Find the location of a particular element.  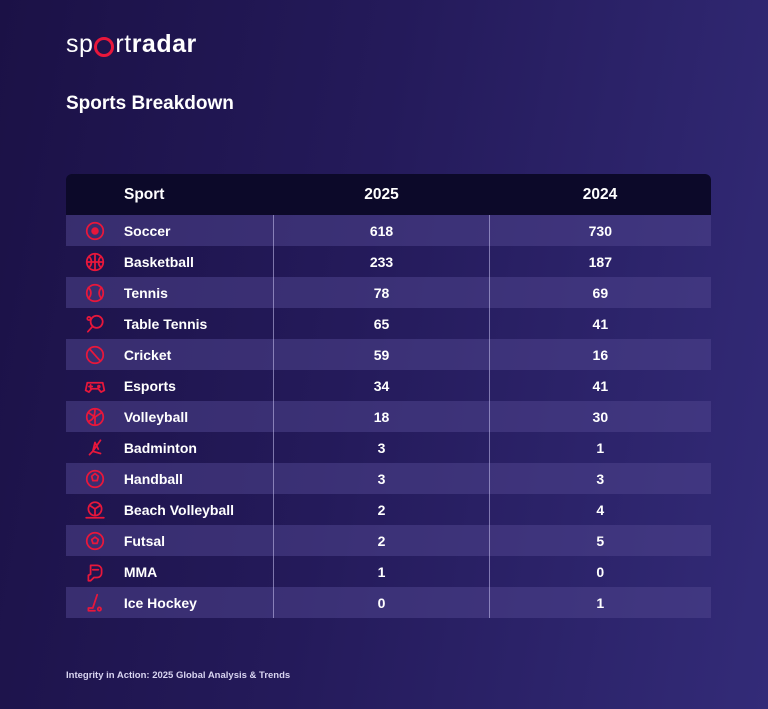

sport-name: Badminton is located at coordinates (160, 447).